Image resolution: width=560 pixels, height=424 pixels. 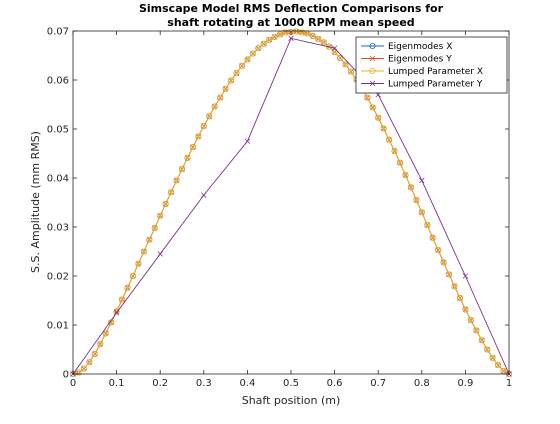 I want to click on legend-label: Eigenmodes Y, so click(x=420, y=60).